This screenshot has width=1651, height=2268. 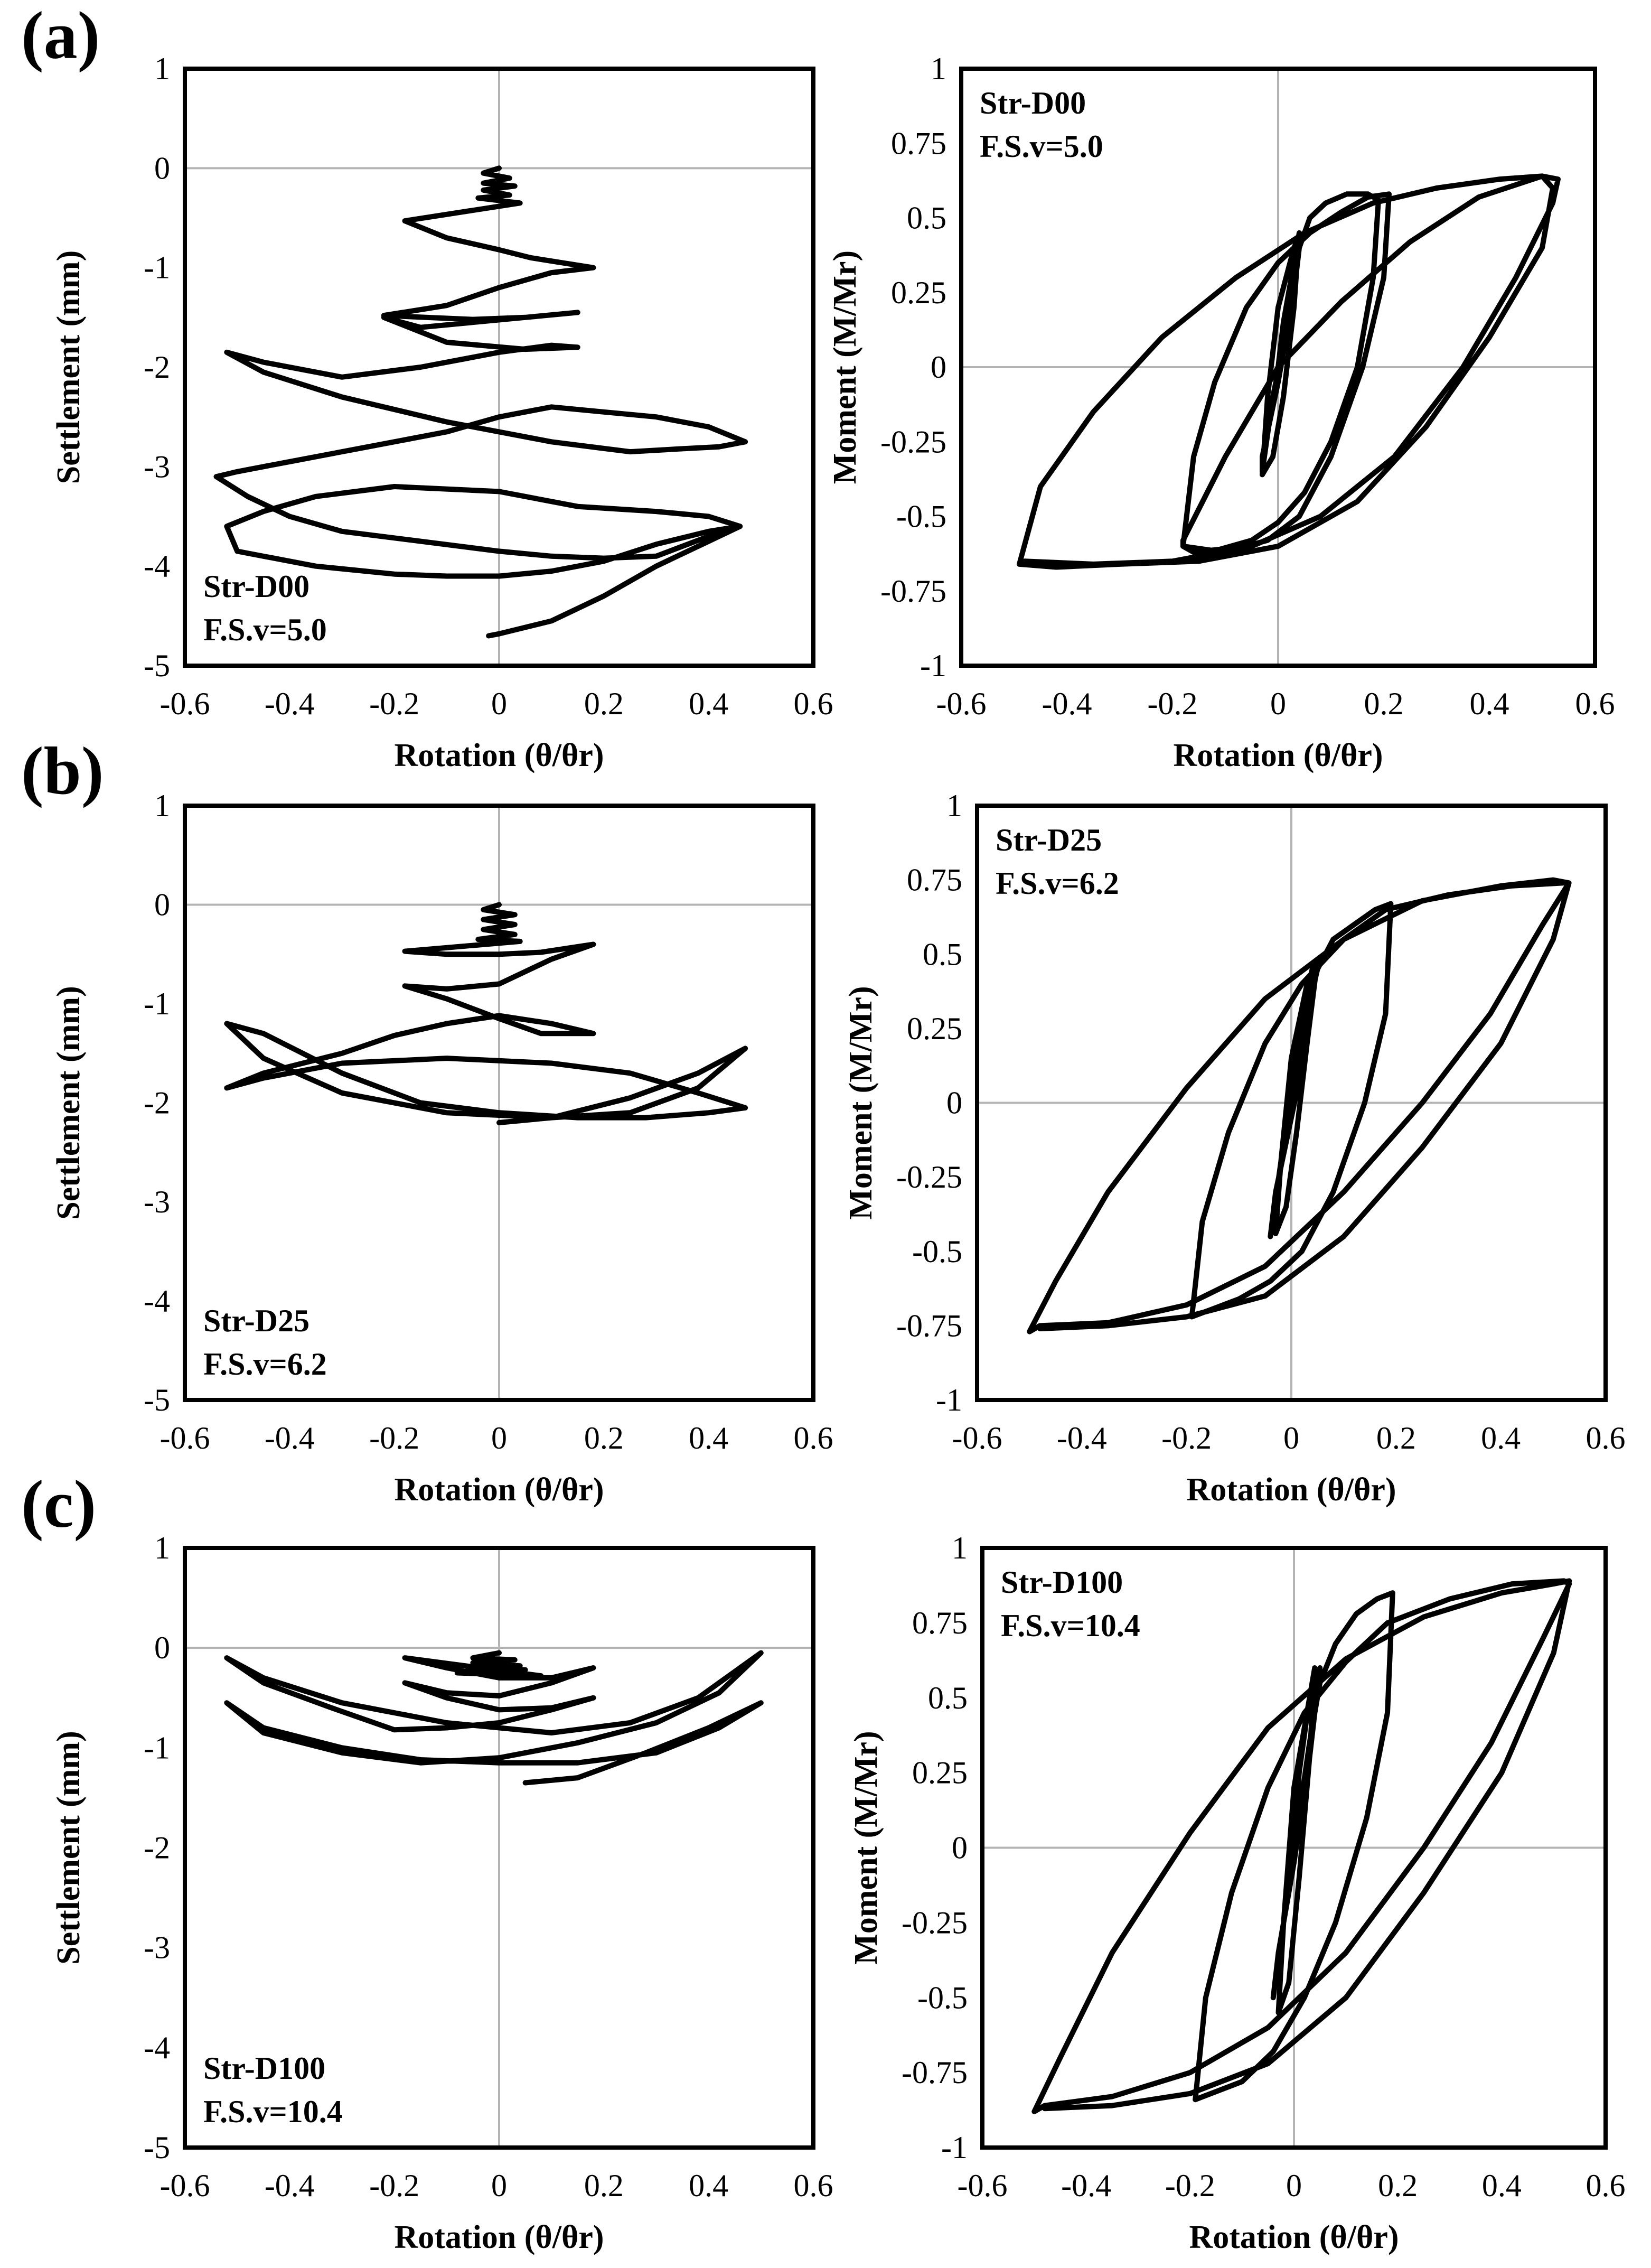 I want to click on chart-0-y-tick-label: -4, so click(x=157, y=566).